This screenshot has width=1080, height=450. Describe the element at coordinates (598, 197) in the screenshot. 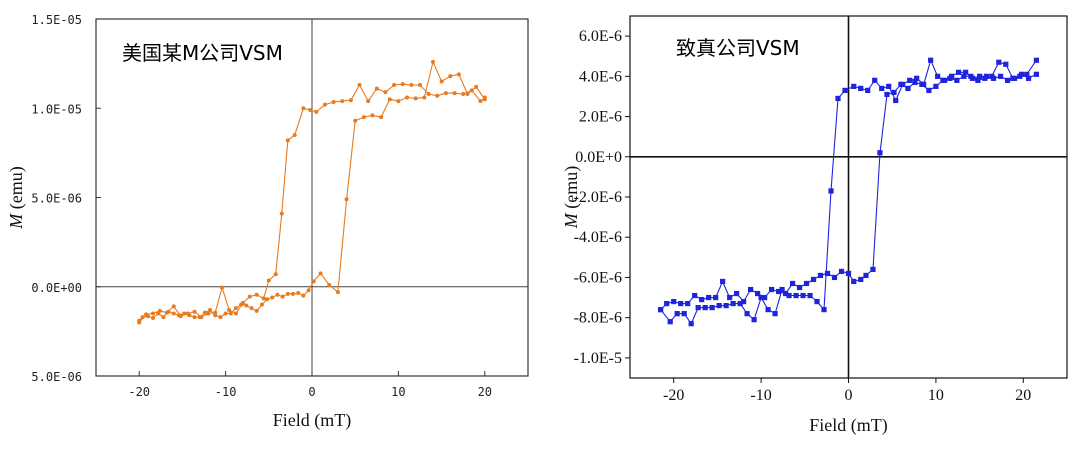

I see `y-tick-label: -2.0E-6` at that location.